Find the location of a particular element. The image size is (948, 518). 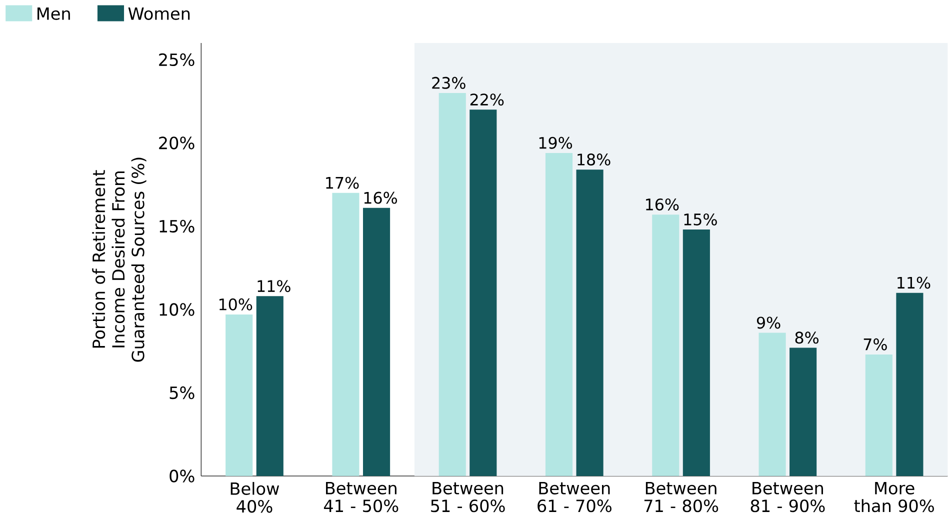

y-tick-label: 25% is located at coordinates (176, 59).